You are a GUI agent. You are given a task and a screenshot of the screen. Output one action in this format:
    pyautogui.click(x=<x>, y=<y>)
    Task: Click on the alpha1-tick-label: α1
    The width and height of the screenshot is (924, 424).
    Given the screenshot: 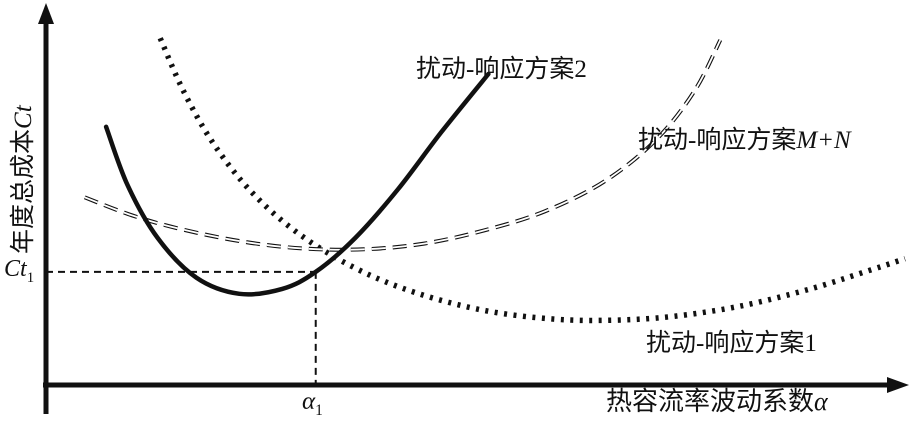 What is the action you would take?
    pyautogui.click(x=312, y=403)
    